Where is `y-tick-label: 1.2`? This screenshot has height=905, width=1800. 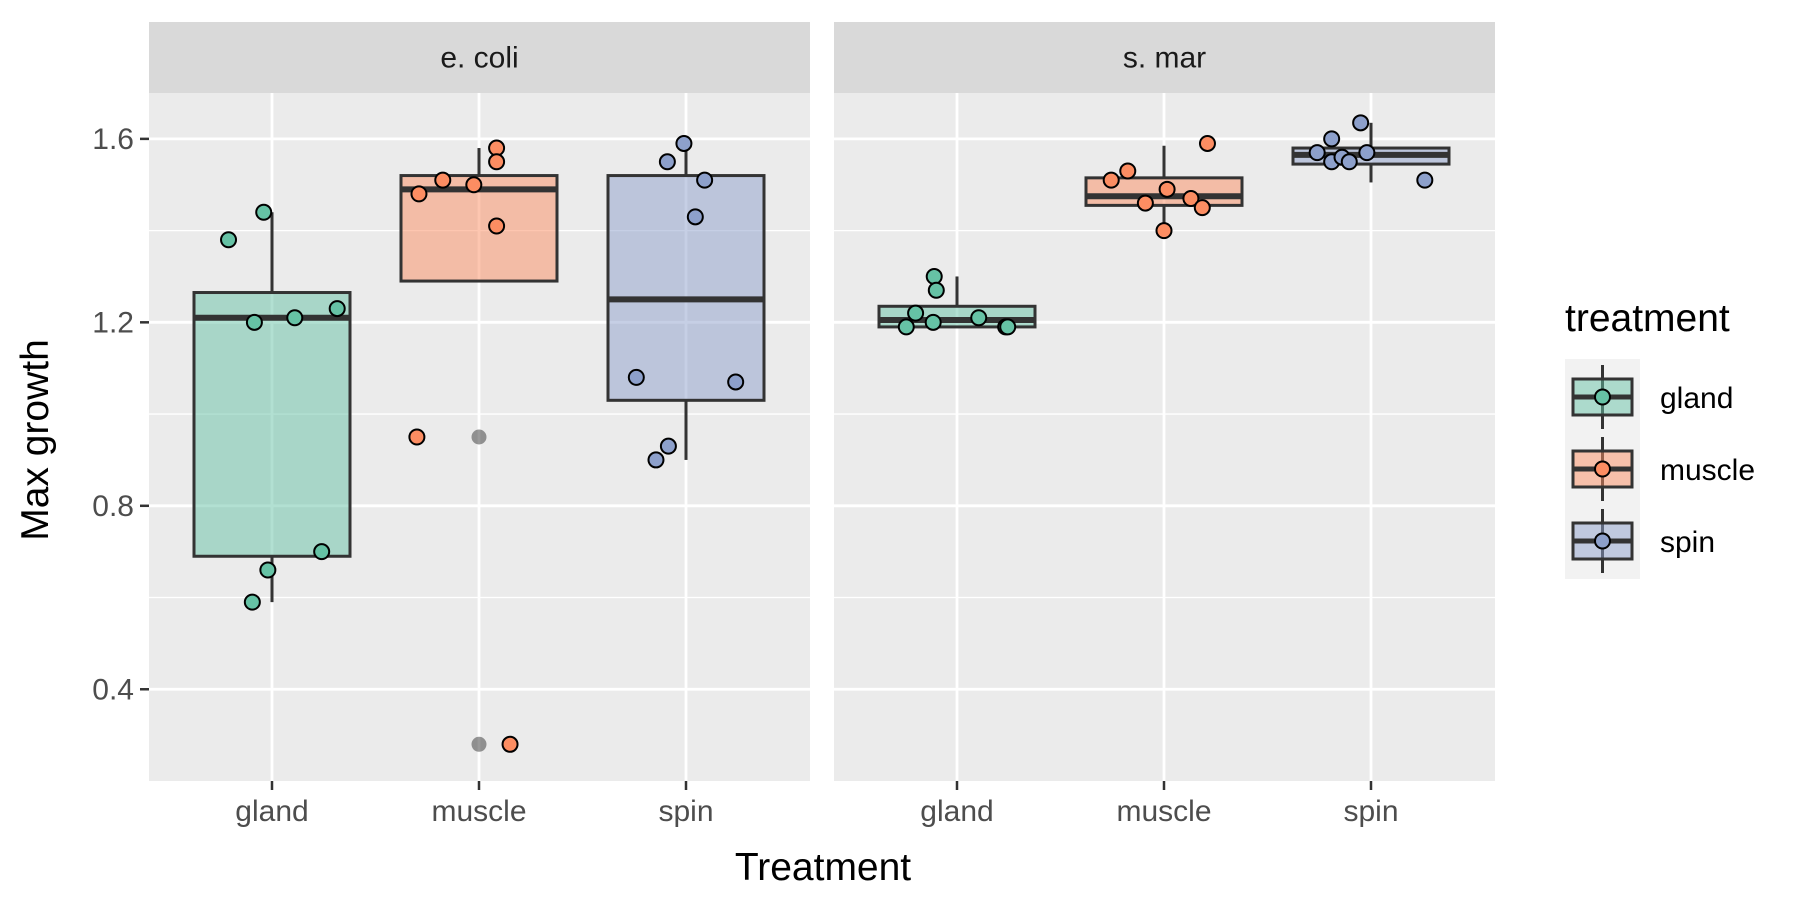
y-tick-label: 1.2 is located at coordinates (113, 322).